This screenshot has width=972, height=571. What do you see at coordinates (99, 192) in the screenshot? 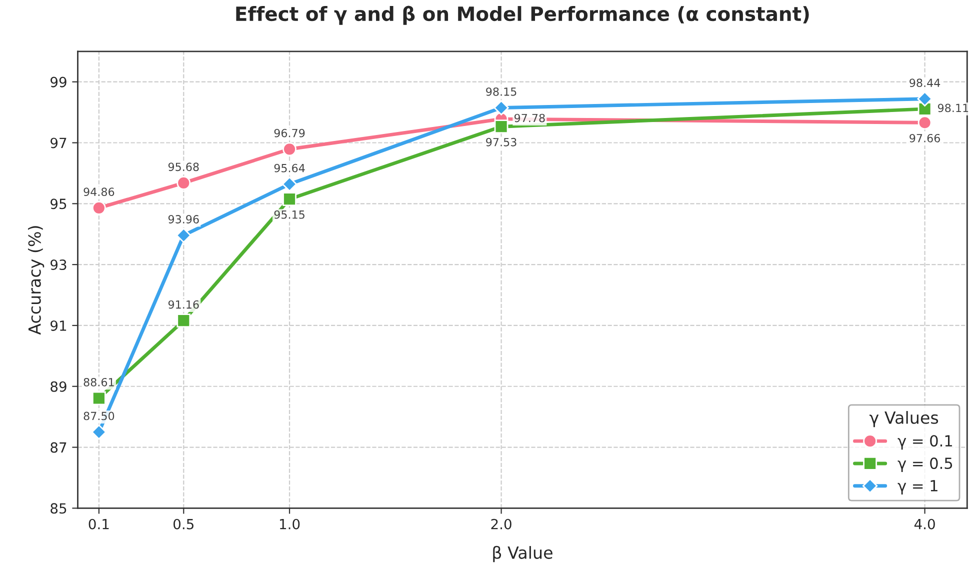
I see `data-label: 94.86` at bounding box center [99, 192].